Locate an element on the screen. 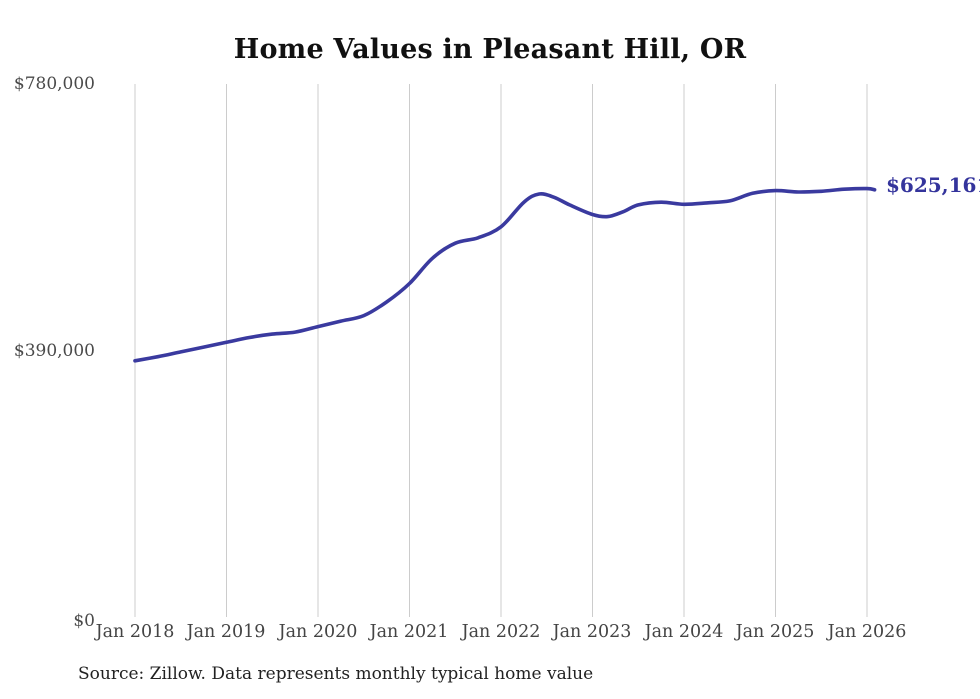  latest-value-label: $625,161 is located at coordinates (933, 185).